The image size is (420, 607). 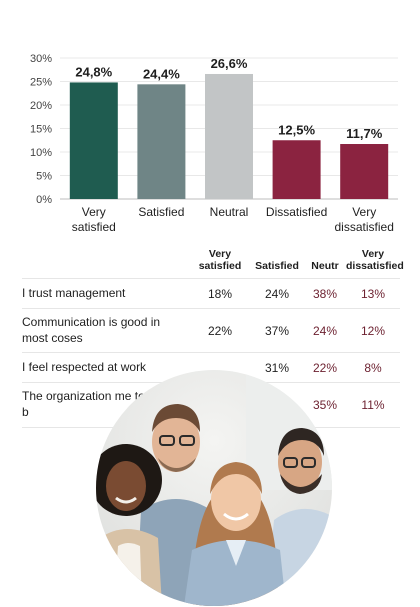 What do you see at coordinates (220, 263) in the screenshot?
I see `table-header-very-satisfied: Very satisfied` at bounding box center [220, 263].